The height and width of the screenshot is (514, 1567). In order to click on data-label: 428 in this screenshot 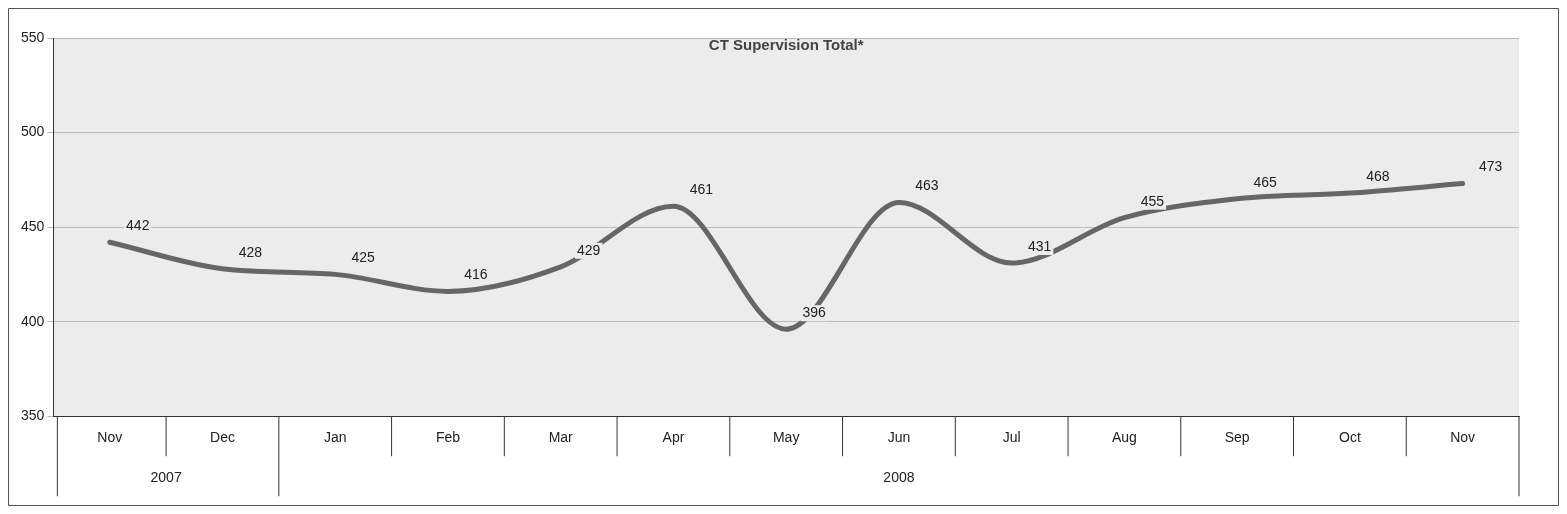, I will do `click(250, 251)`.